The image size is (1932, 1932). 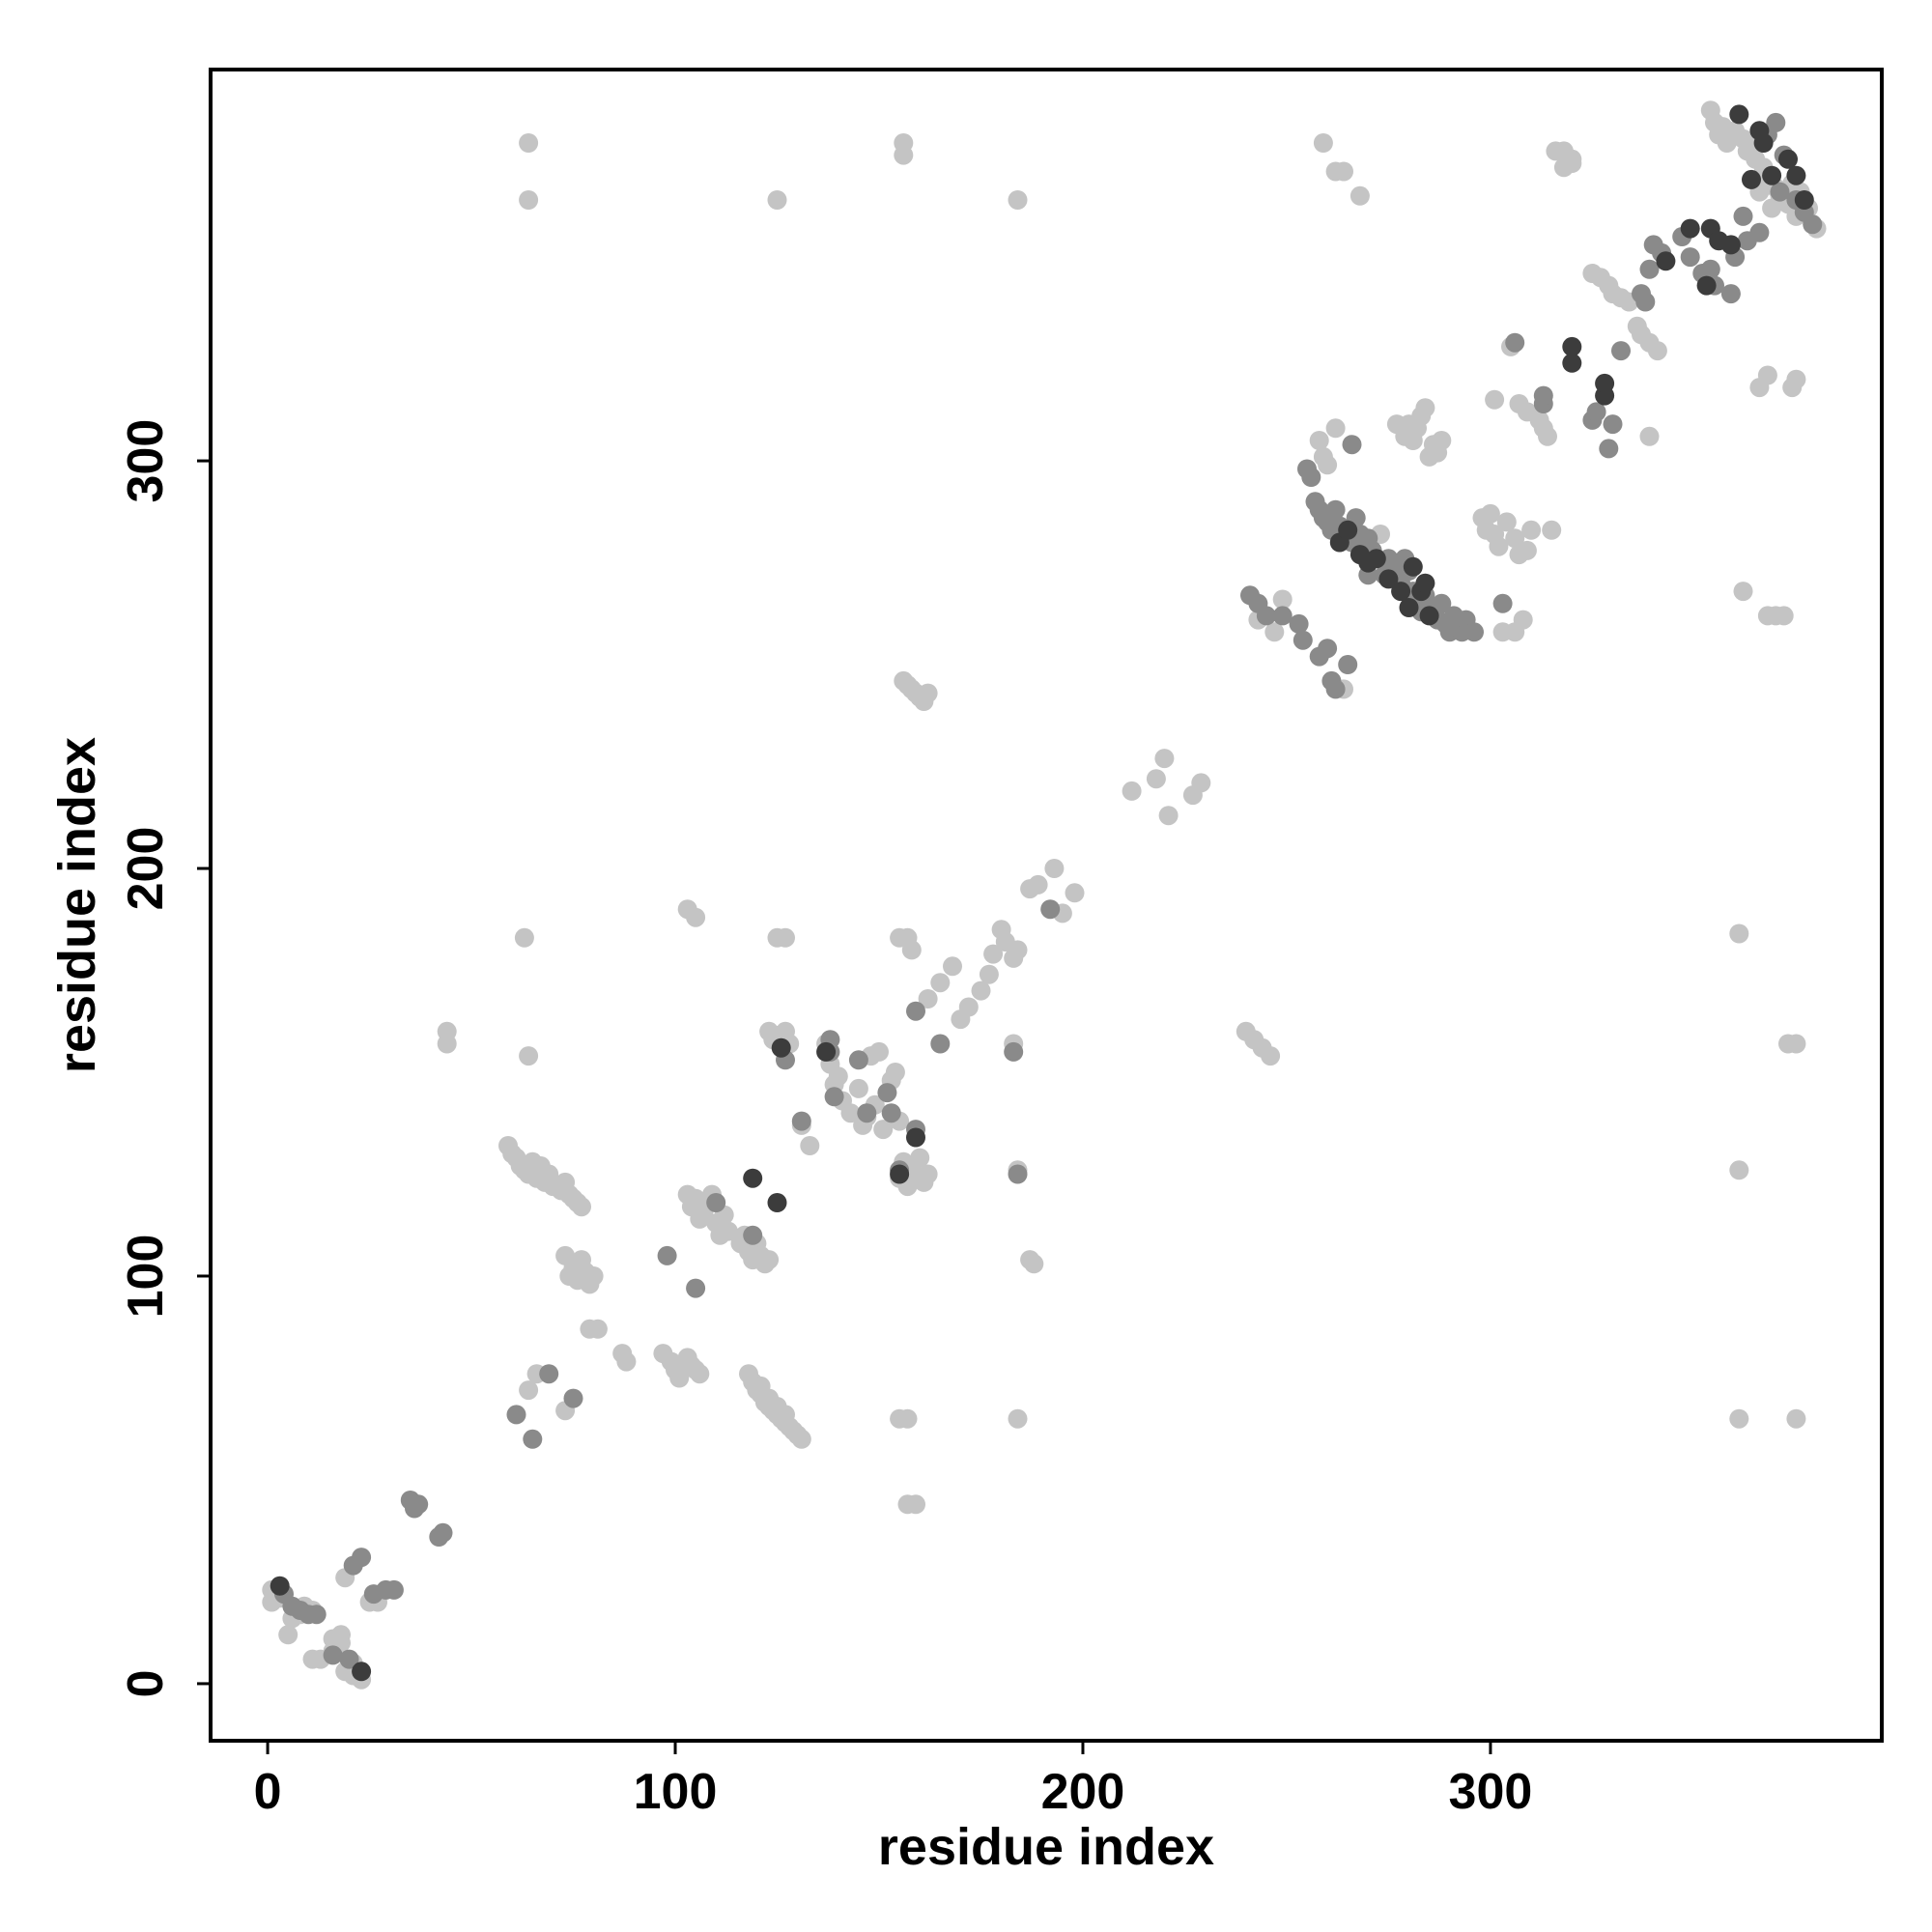 What do you see at coordinates (1083, 1792) in the screenshot?
I see `x-tick-label: 200` at bounding box center [1083, 1792].